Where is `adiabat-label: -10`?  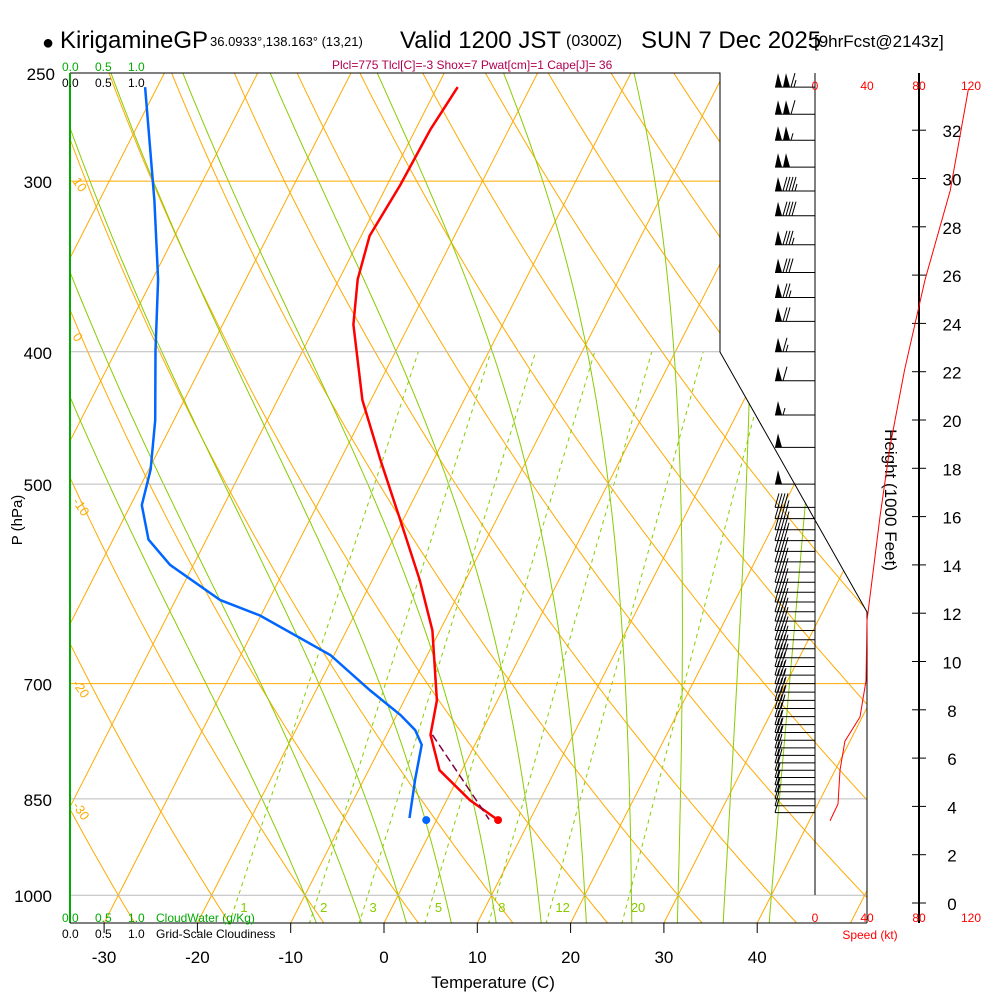
adiabat-label: -10 is located at coordinates (81, 507).